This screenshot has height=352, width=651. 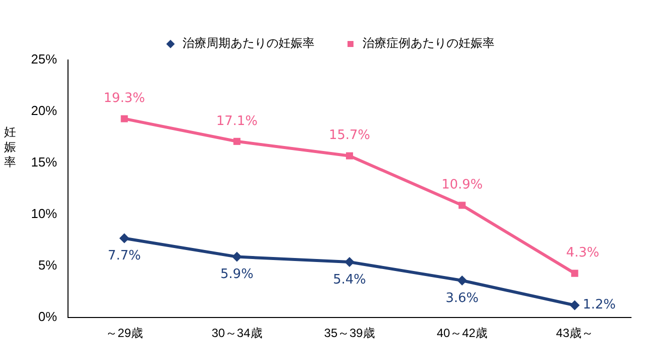 I want to click on x-tick-label: 35～39歳, so click(x=349, y=333).